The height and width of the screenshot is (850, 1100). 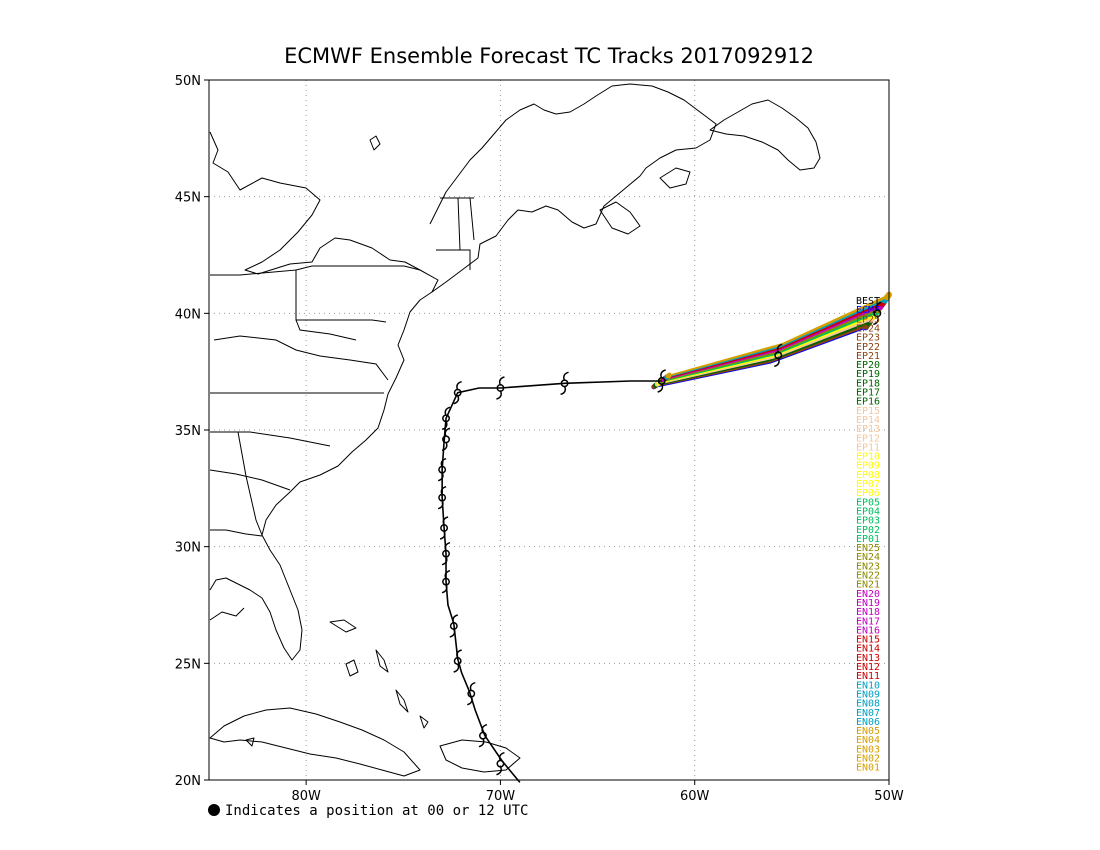 I want to click on best-track-line, so click(x=551, y=581).